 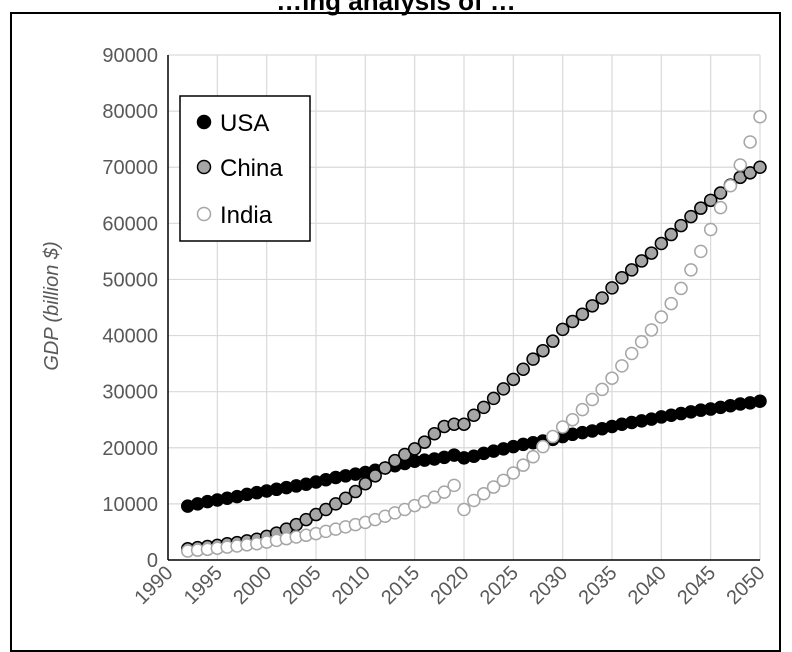 I want to click on y-tick-label: 10000, so click(x=130, y=505).